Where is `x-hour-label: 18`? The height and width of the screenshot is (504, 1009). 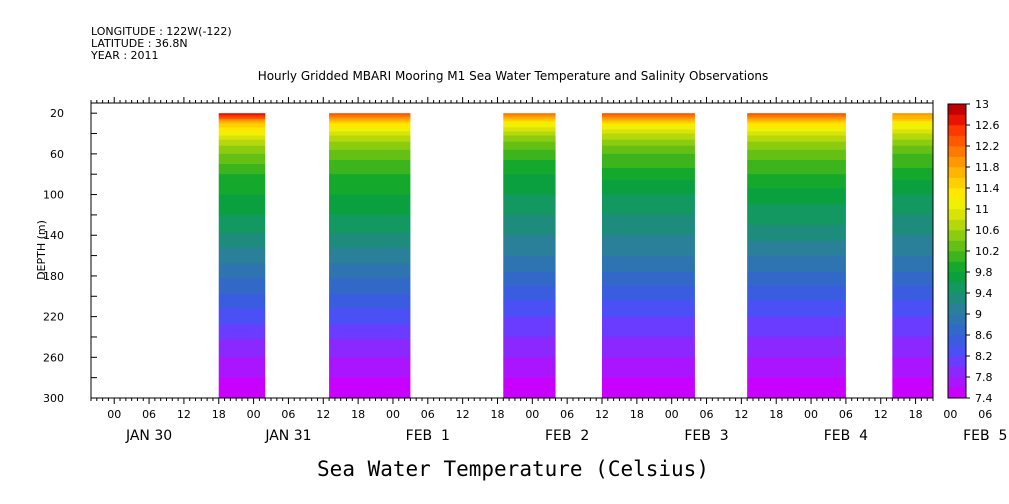
x-hour-label: 18 is located at coordinates (637, 414).